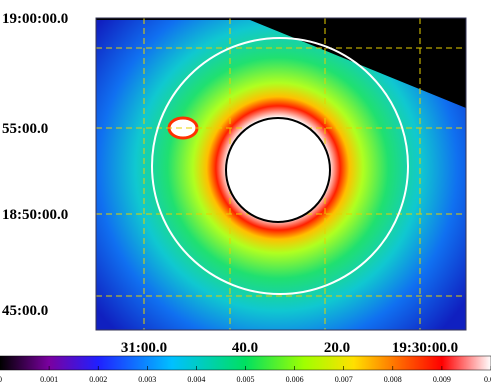  I want to click on colorbar-tick-label: 0.008, so click(393, 379).